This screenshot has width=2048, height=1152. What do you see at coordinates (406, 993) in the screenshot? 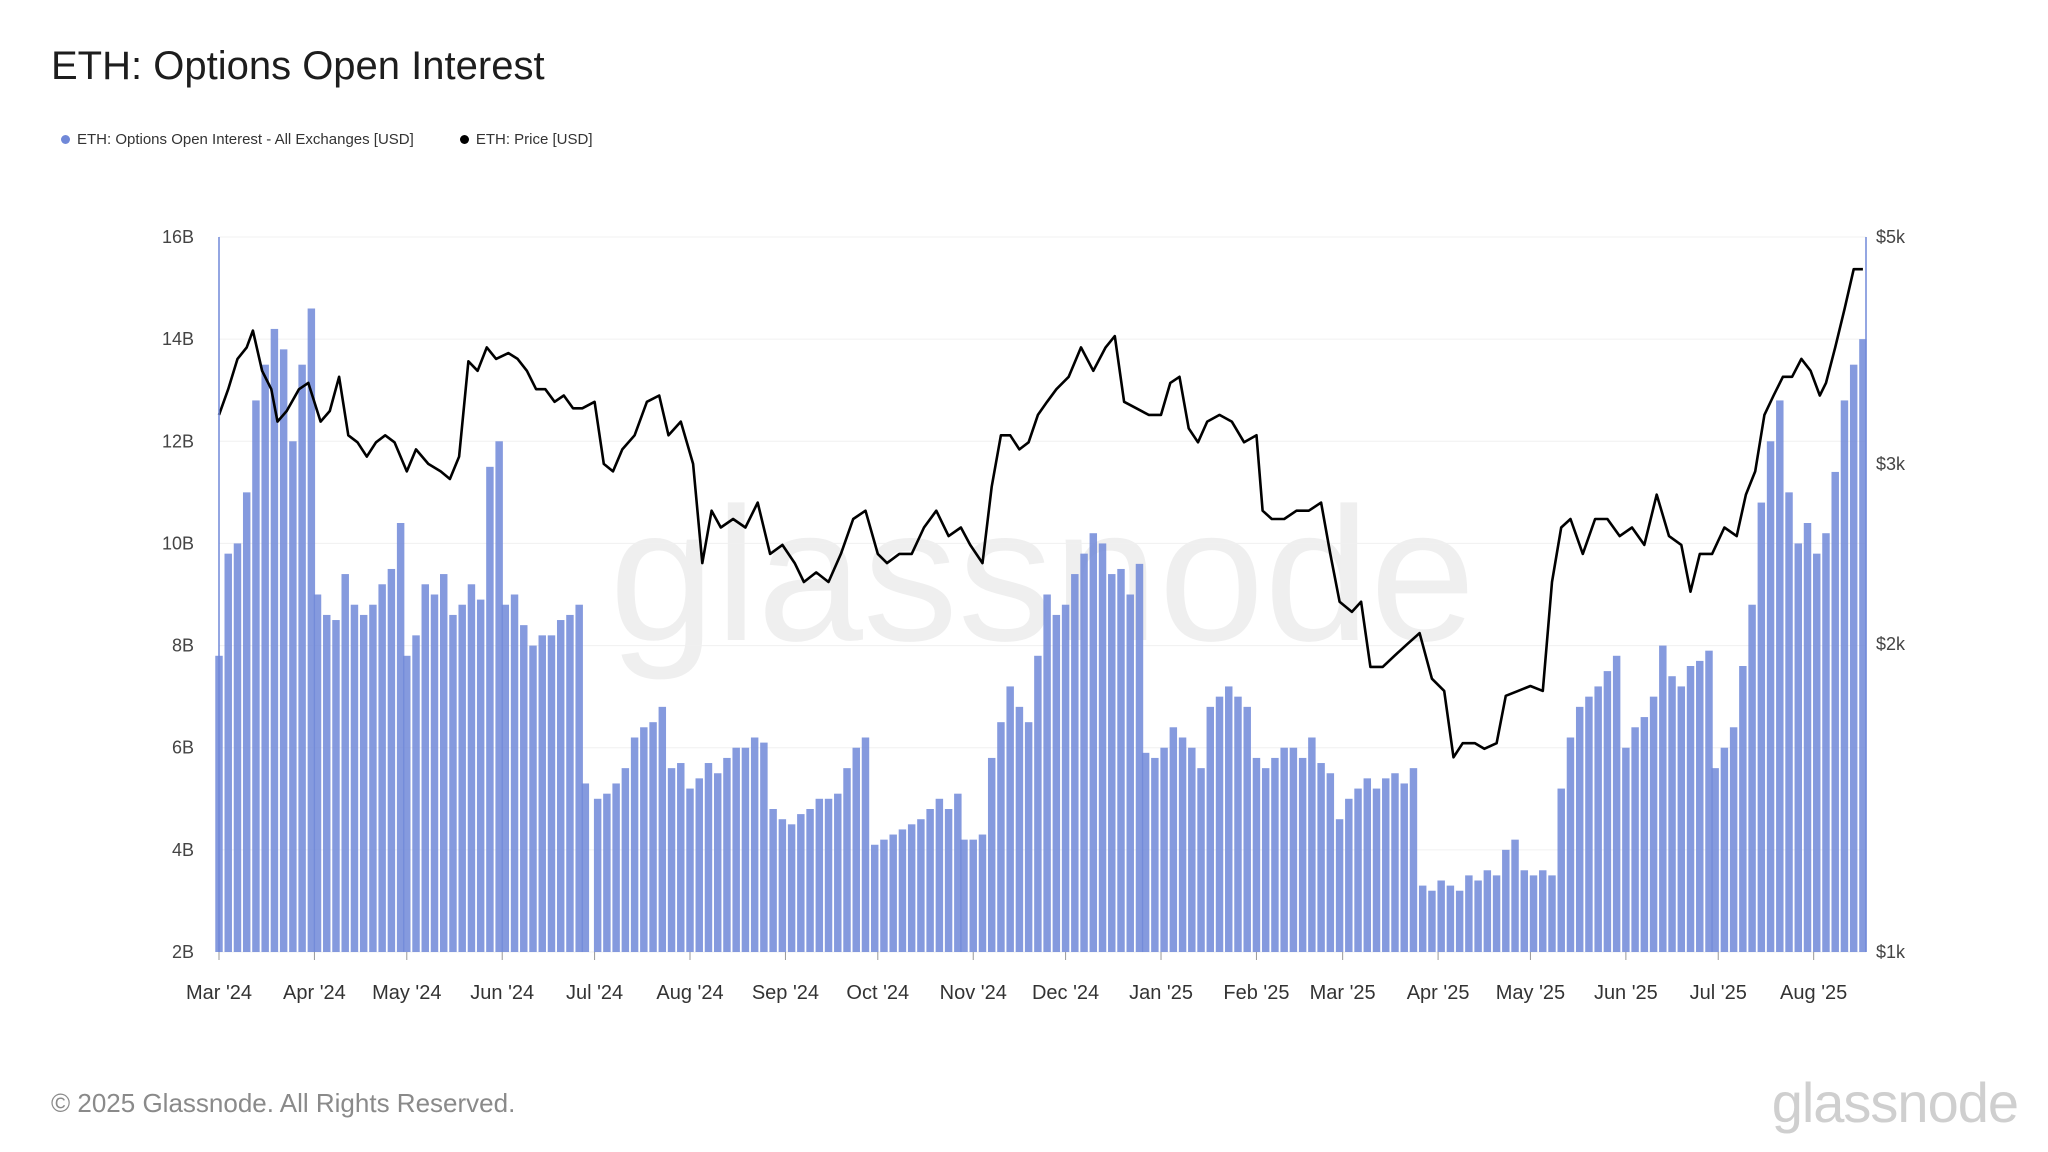
I see `x-tick-label: May '24` at bounding box center [406, 993].